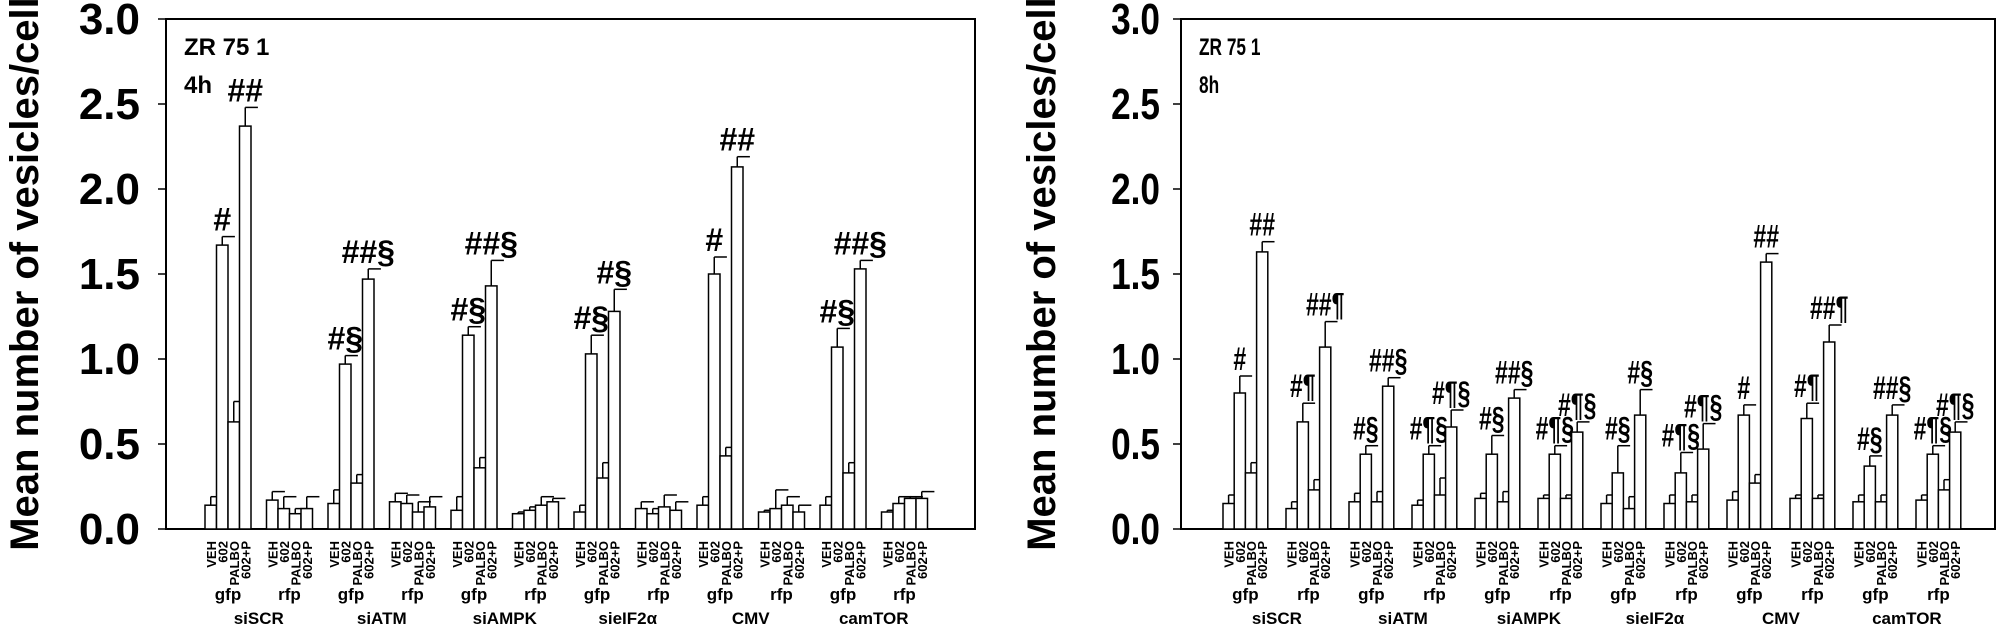  Describe the element at coordinates (1325, 305) in the screenshot. I see `significance-annotation: ##¶` at that location.